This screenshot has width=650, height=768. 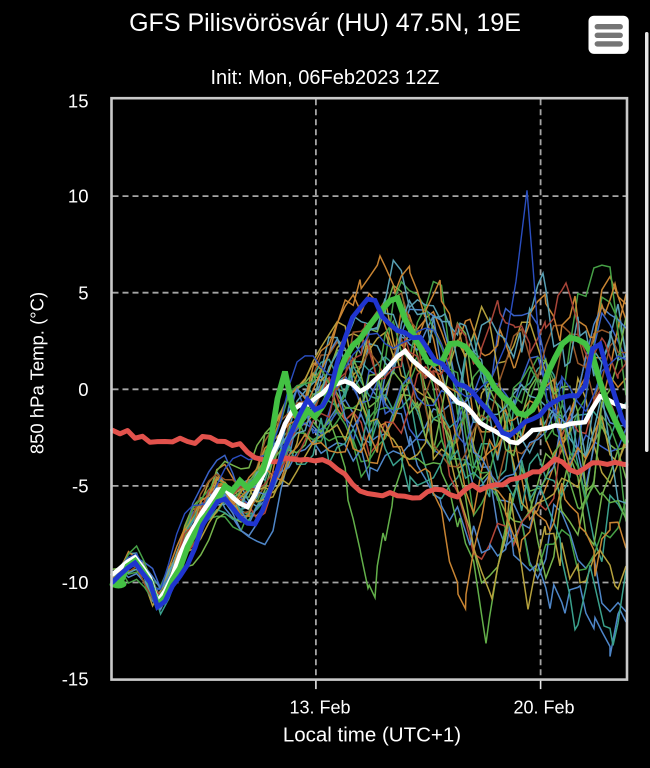 What do you see at coordinates (78, 100) in the screenshot?
I see `svg-text: 15` at bounding box center [78, 100].